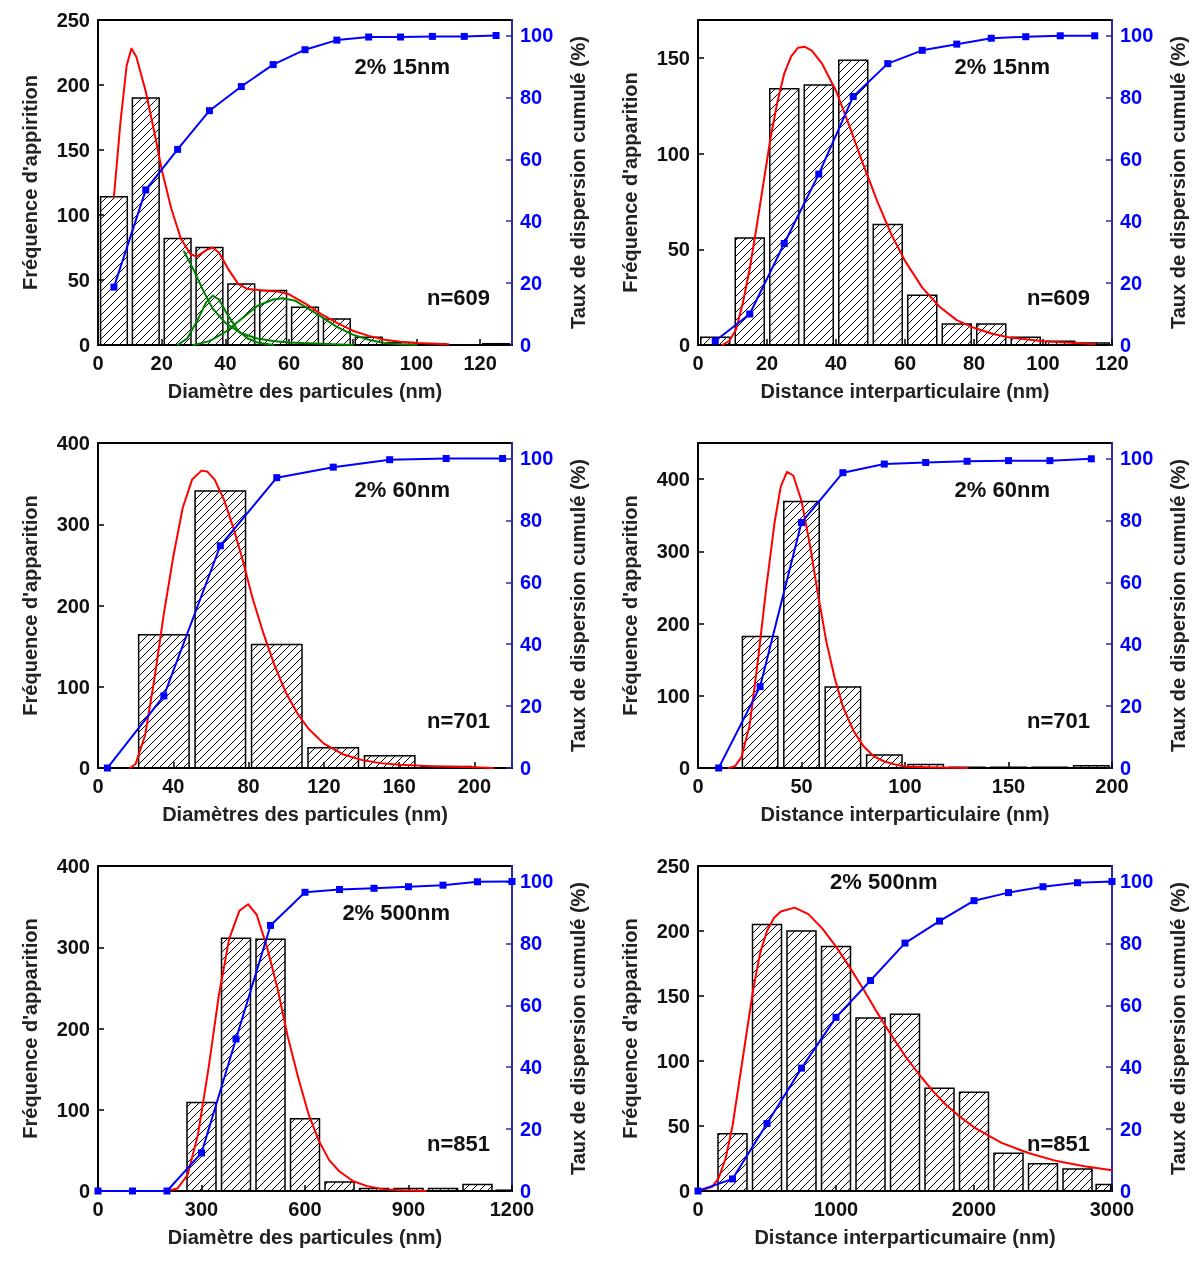  Describe the element at coordinates (801, 786) in the screenshot. I see `x-tick-label: 50` at that location.